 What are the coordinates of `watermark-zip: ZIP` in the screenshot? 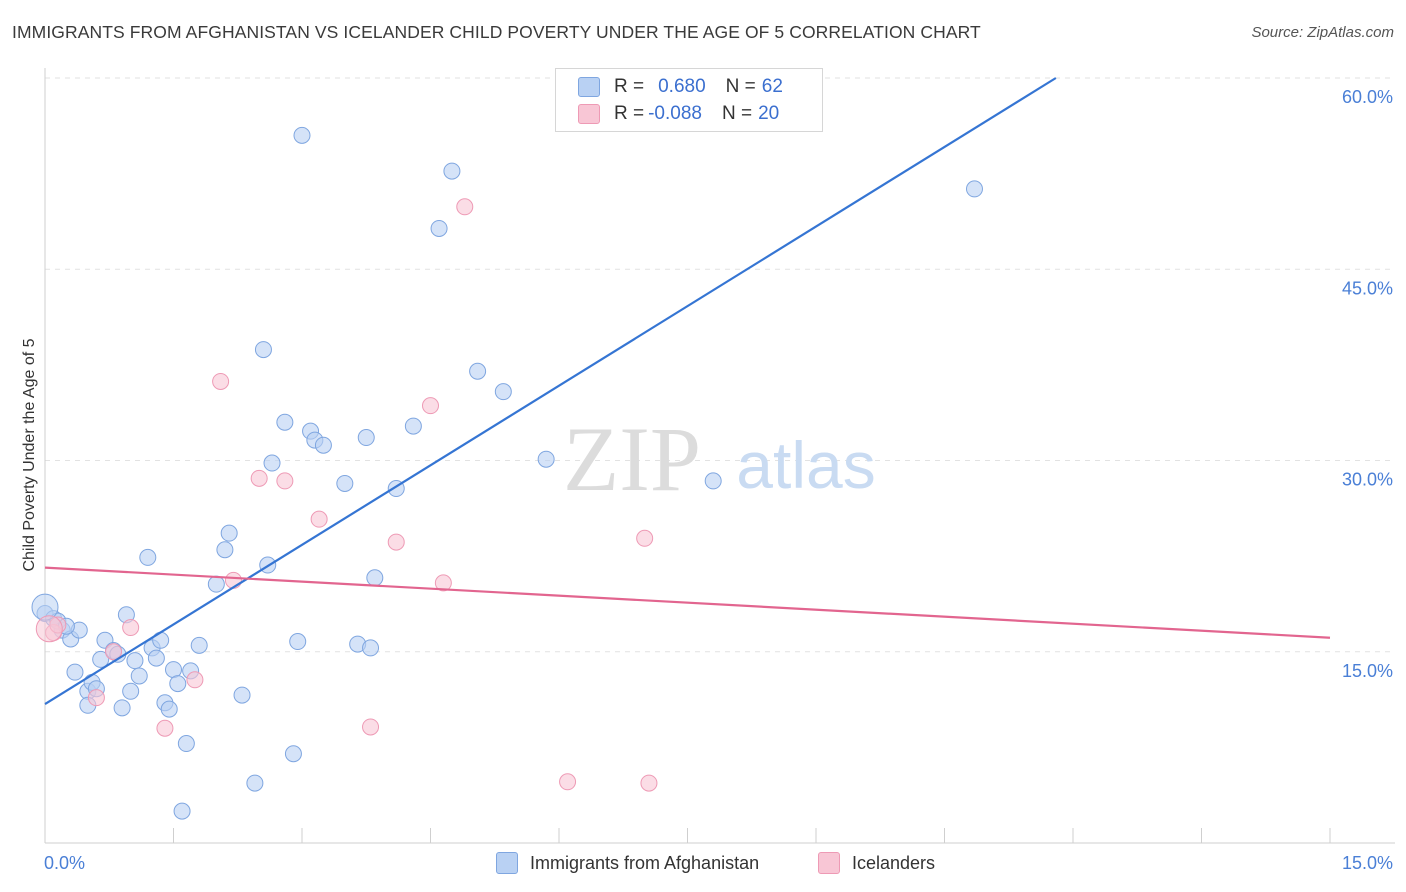 It's located at (632, 459).